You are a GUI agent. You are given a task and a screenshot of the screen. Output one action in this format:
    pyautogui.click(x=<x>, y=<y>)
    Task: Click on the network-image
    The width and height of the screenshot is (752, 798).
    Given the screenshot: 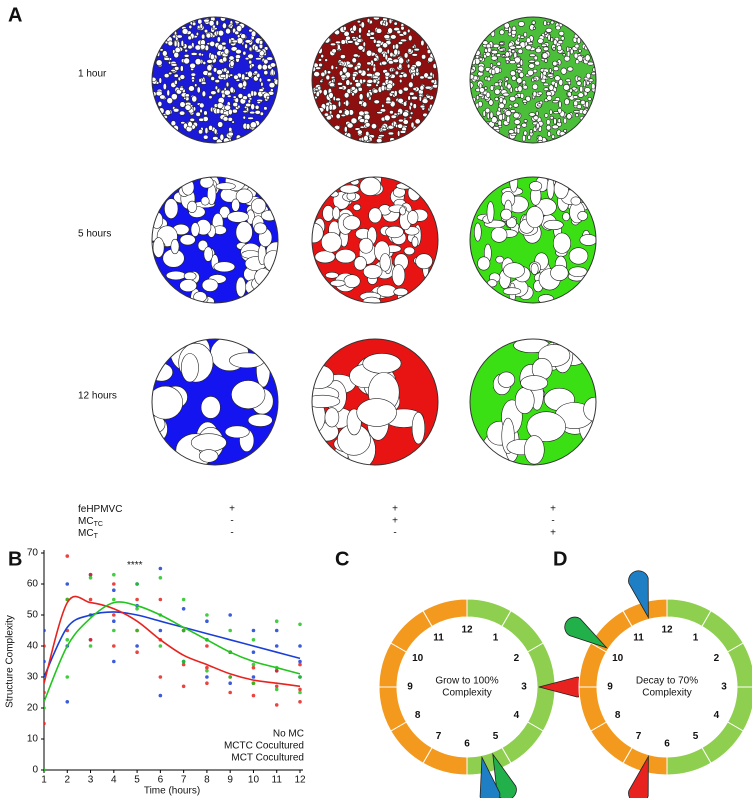 What is the action you would take?
    pyautogui.click(x=215, y=240)
    